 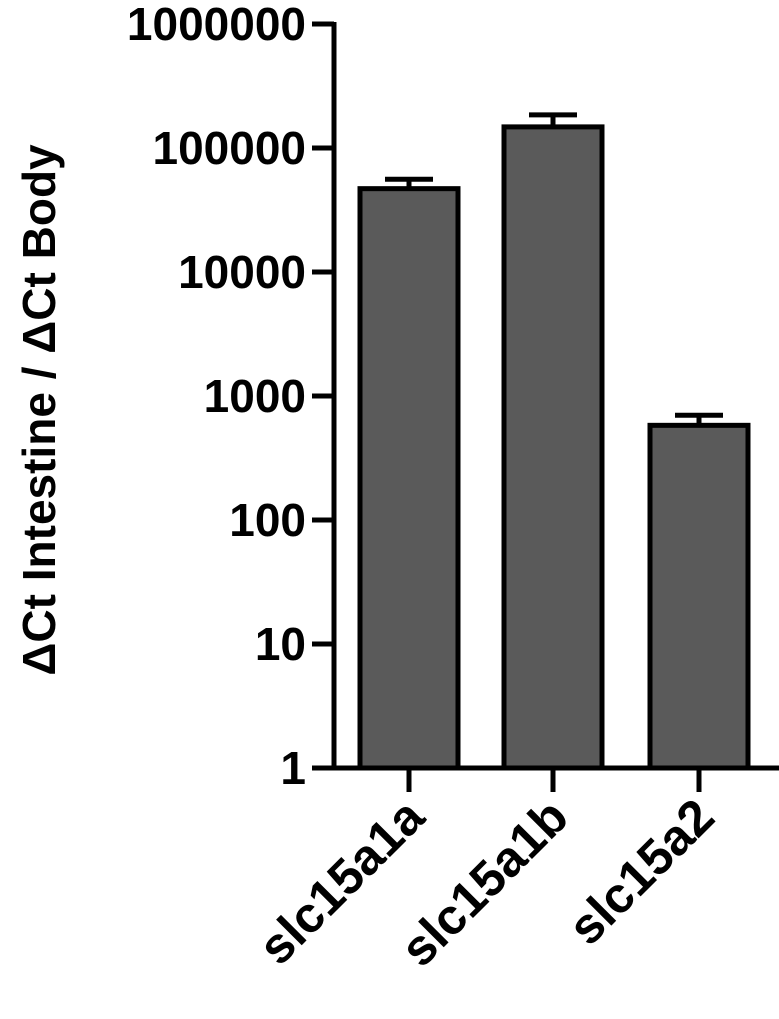 What do you see at coordinates (409, 478) in the screenshot?
I see `bar-slc15a1a` at bounding box center [409, 478].